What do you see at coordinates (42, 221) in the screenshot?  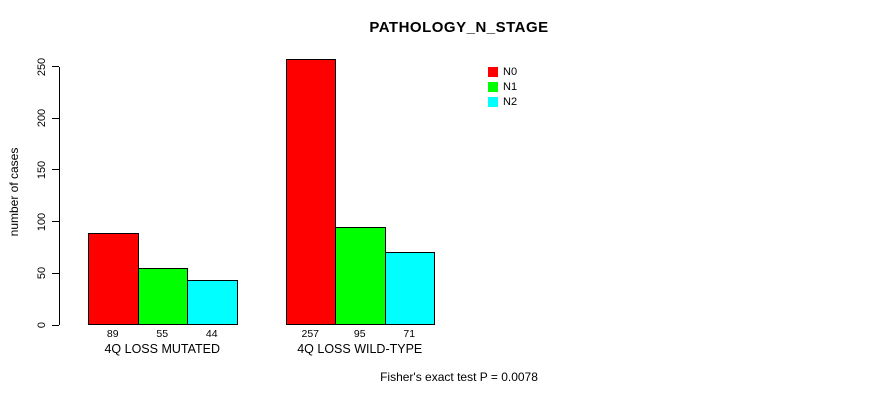 I see `y-tick-label: 100` at bounding box center [42, 221].